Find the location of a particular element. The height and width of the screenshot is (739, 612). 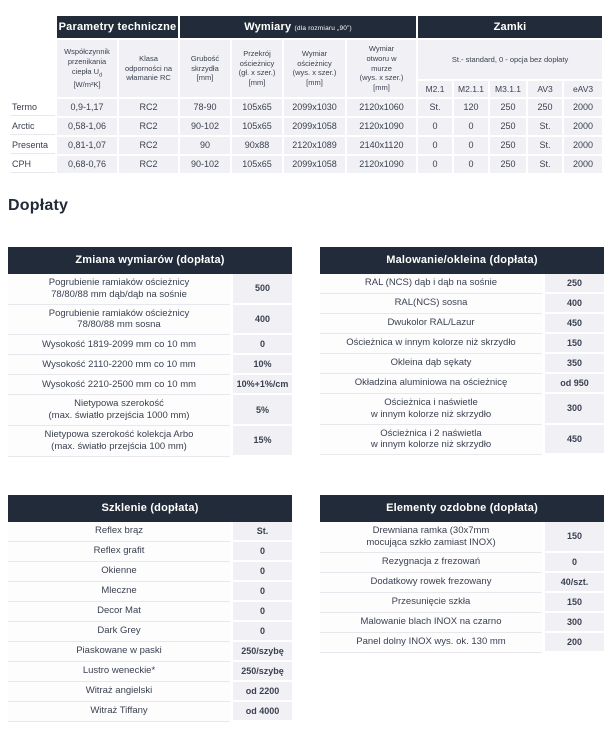

row-label: RAL(NCS) sosna is located at coordinates (431, 303).